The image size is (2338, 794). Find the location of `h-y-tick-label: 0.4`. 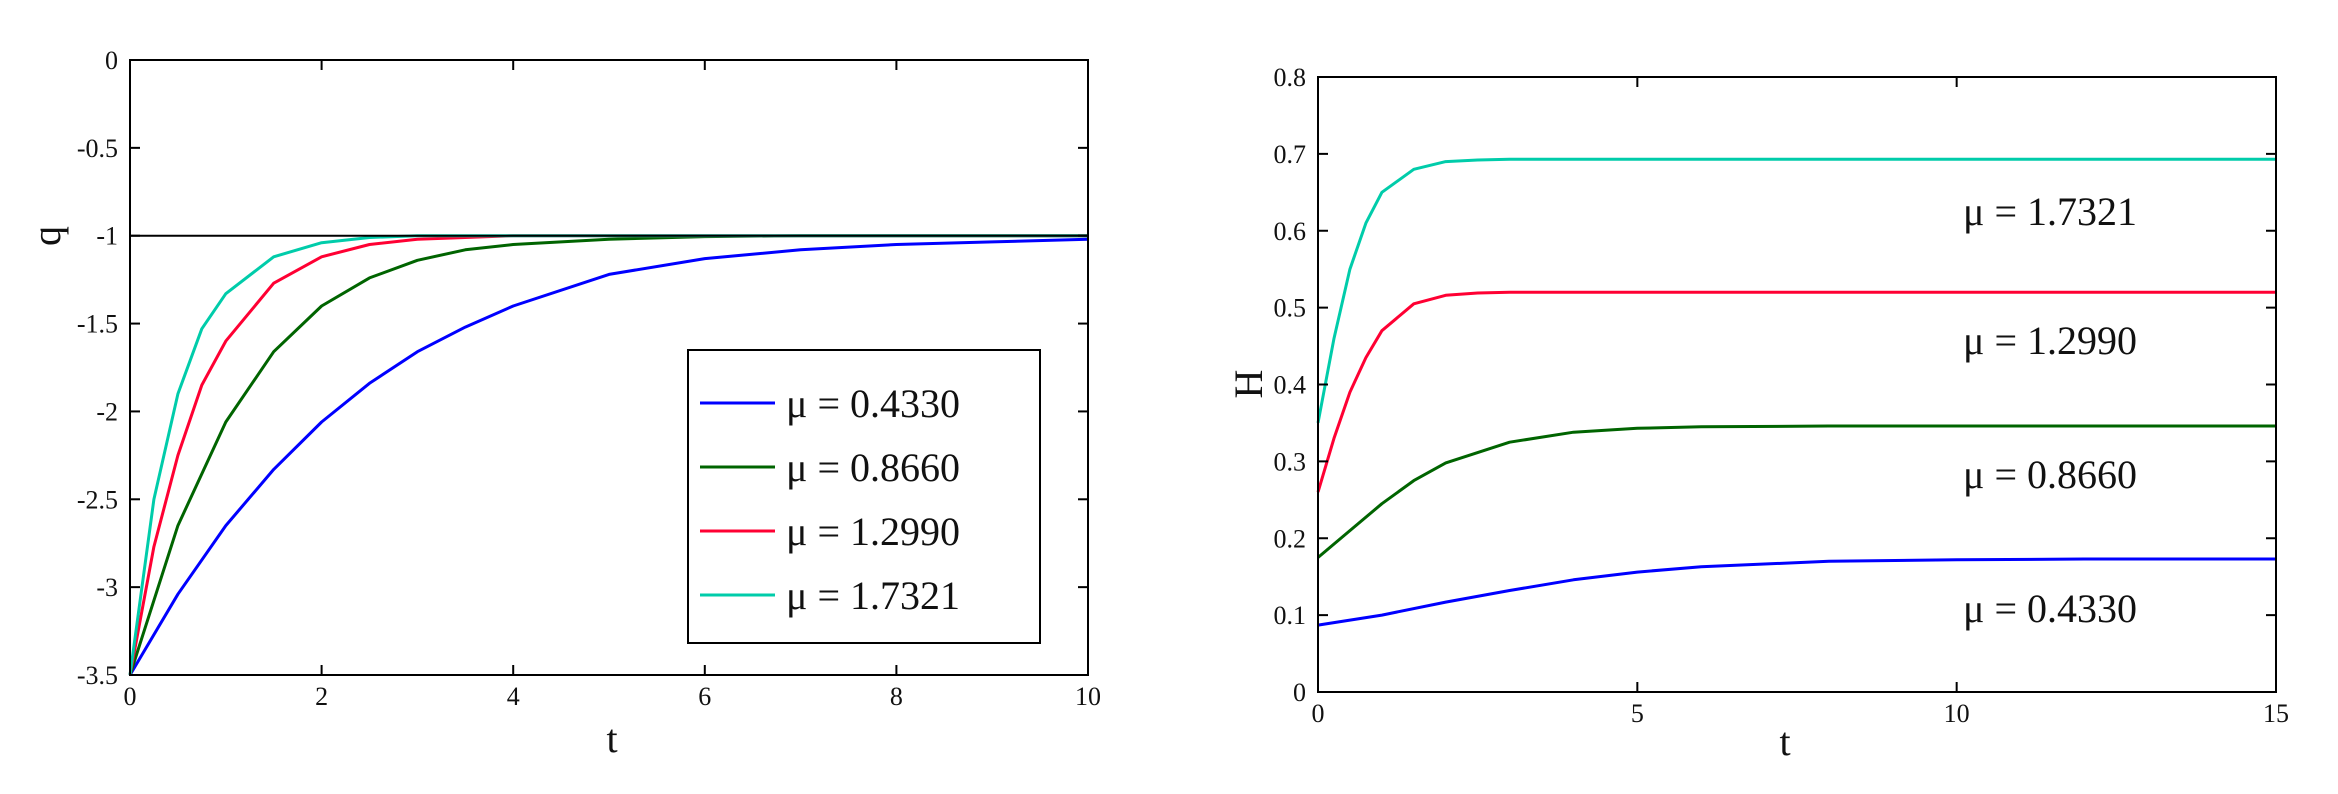

h-y-tick-label: 0.4 is located at coordinates (1290, 385).